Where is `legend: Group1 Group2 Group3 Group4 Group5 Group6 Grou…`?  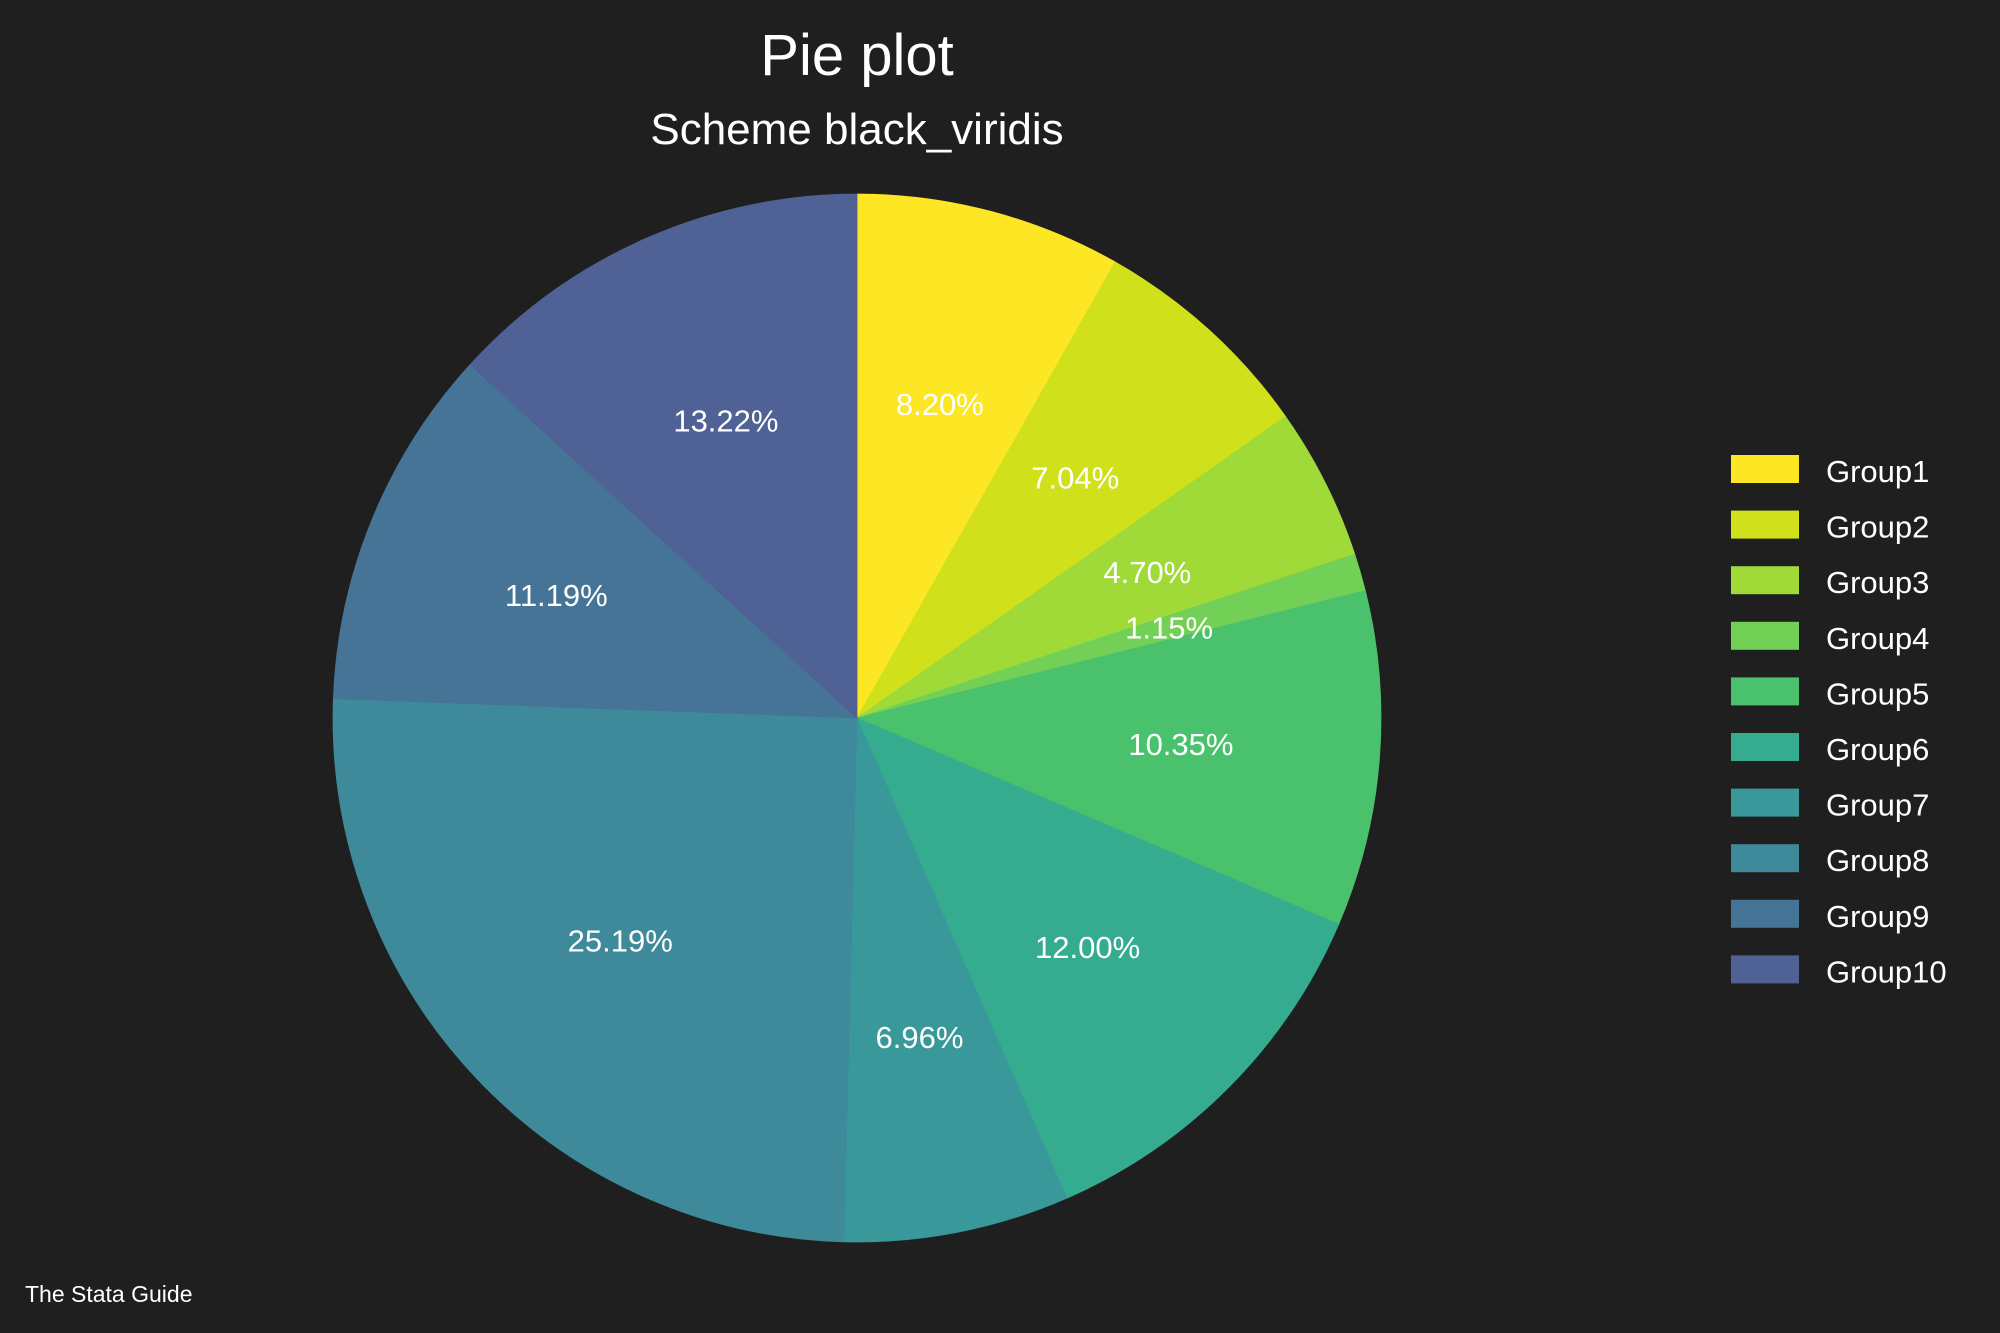
legend: Group1 Group2 Group3 Group4 Group5 Group6 Grou… is located at coordinates (1839, 721).